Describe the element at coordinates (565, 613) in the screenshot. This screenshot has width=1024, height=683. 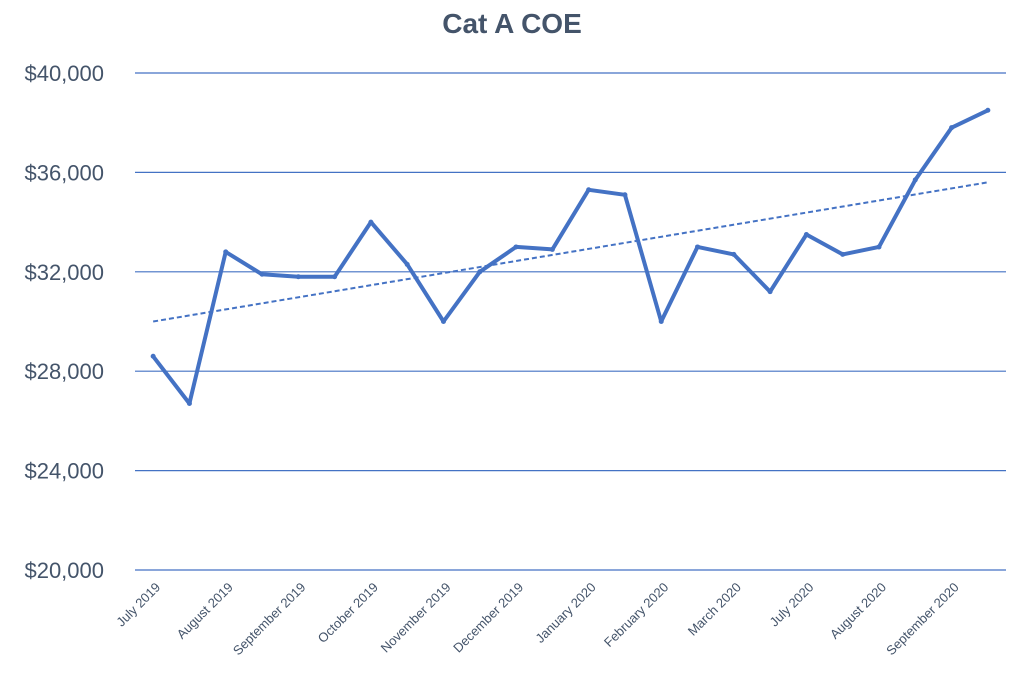
I see `x-tick-label: January 2020` at that location.